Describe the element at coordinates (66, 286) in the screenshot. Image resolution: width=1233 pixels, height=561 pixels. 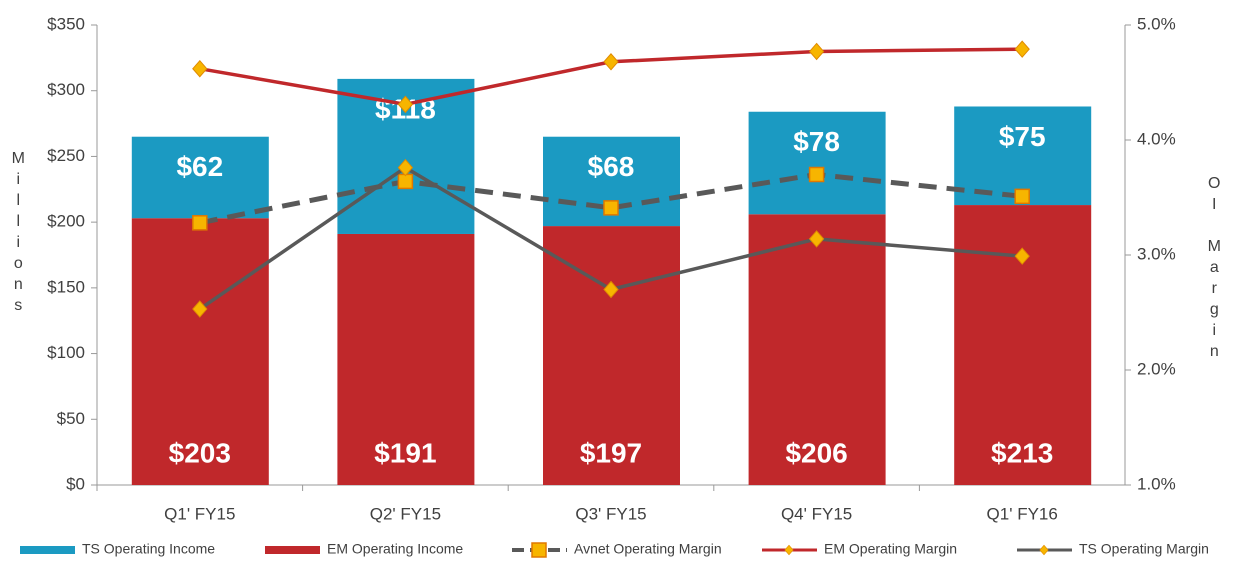
I see `y-tick-label: $150` at that location.